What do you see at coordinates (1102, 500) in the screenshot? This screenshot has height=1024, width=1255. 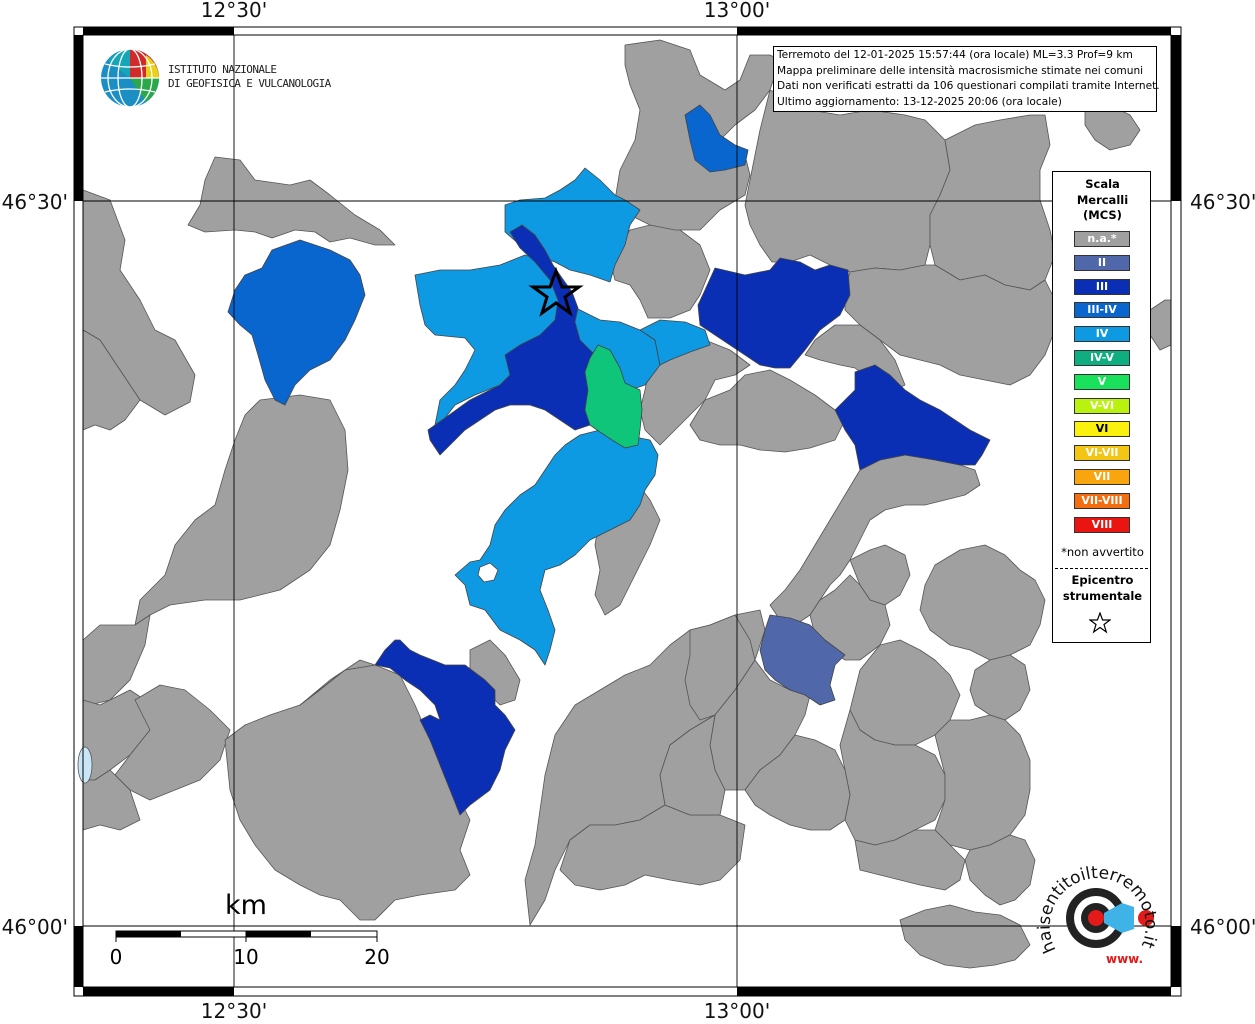 I see `legend-item: VII-VIII` at bounding box center [1102, 500].